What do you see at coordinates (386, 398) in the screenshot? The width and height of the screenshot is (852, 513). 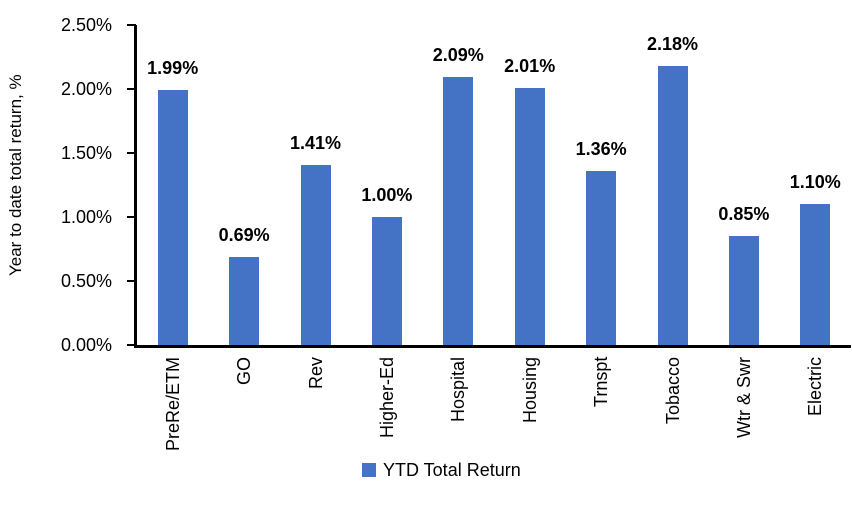 I see `x-axis-tick-label: Higher-Ed` at bounding box center [386, 398].